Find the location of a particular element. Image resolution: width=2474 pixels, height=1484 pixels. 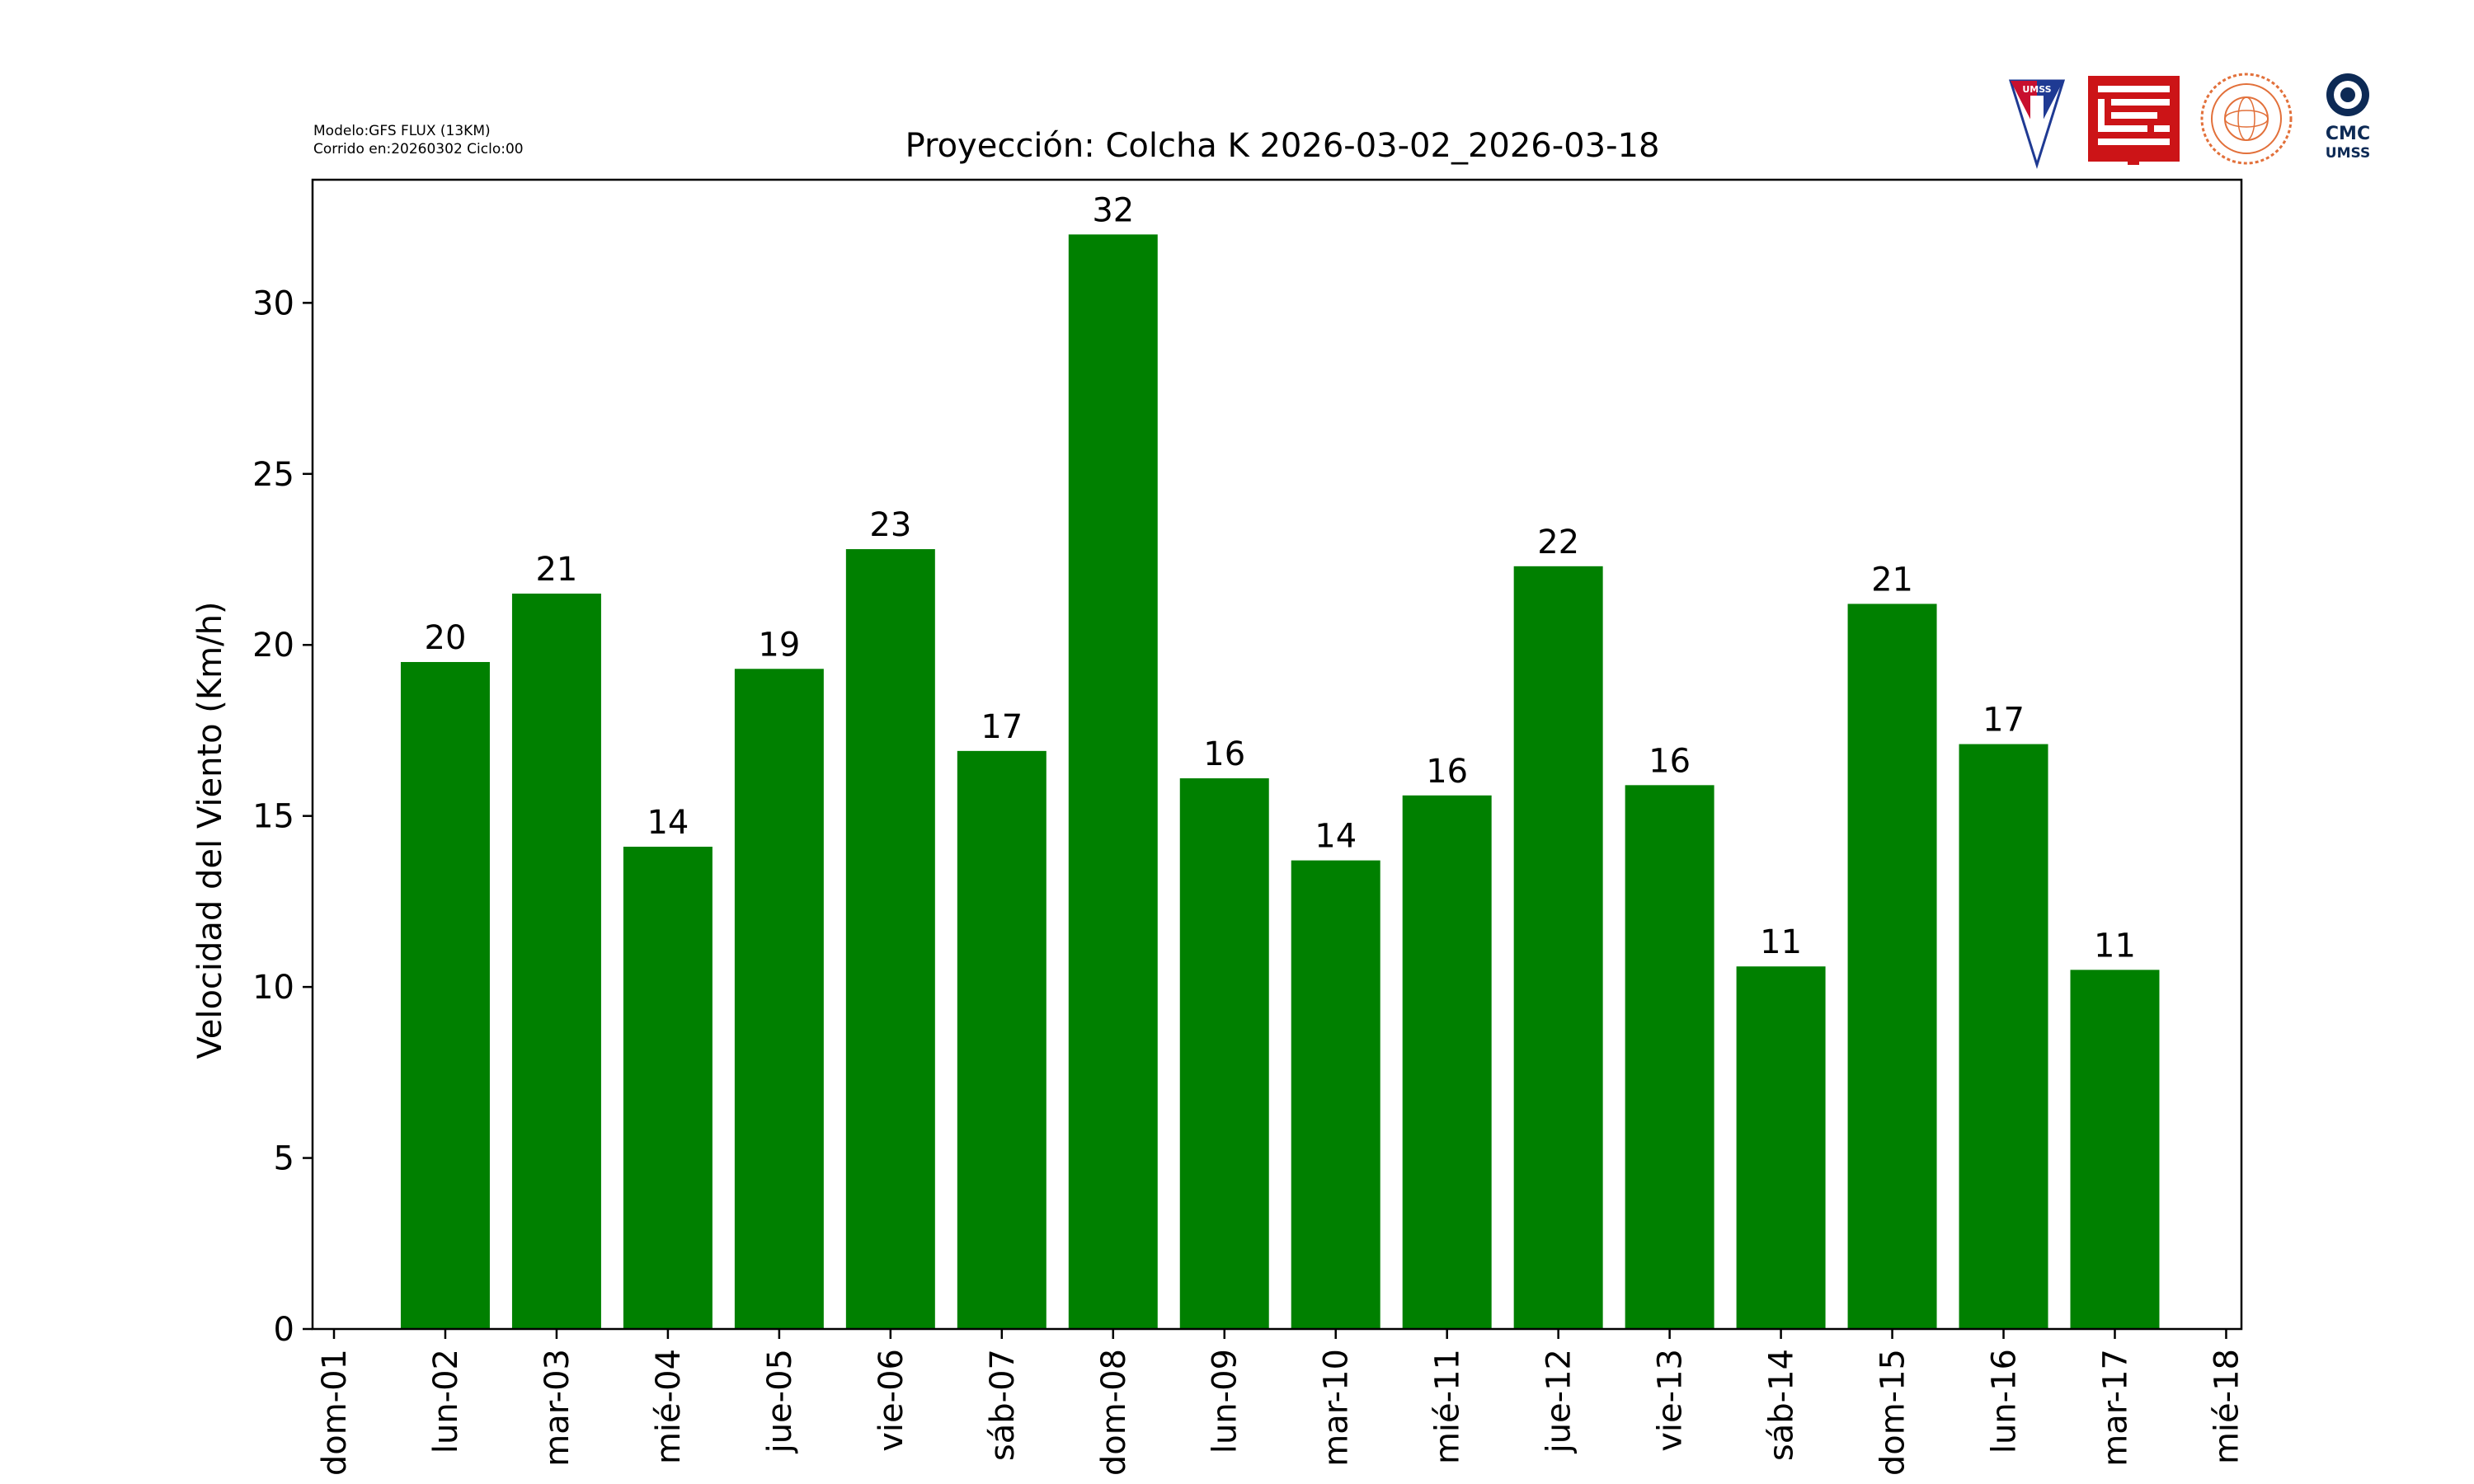

cmc-umss-logo: CMC UMSS is located at coordinates (2348, 117).